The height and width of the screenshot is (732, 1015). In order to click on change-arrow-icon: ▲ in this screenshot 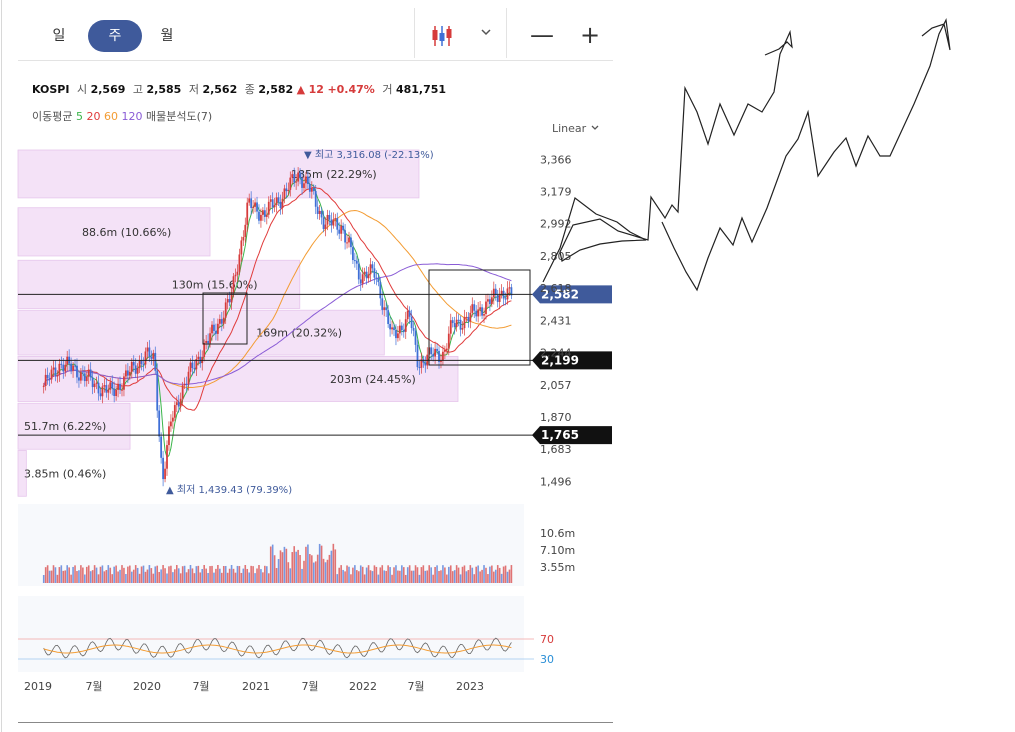, I will do `click(301, 89)`.